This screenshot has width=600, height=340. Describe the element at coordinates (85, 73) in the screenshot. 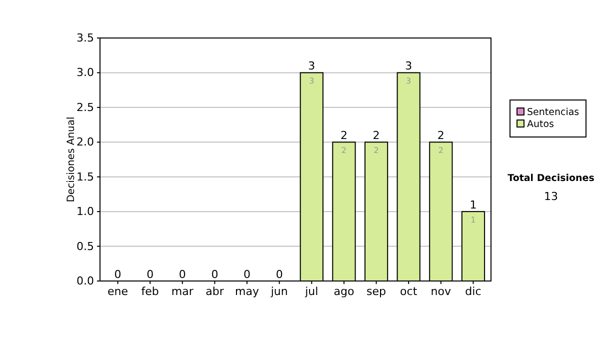

I see `y-tick-label: 3.0` at that location.